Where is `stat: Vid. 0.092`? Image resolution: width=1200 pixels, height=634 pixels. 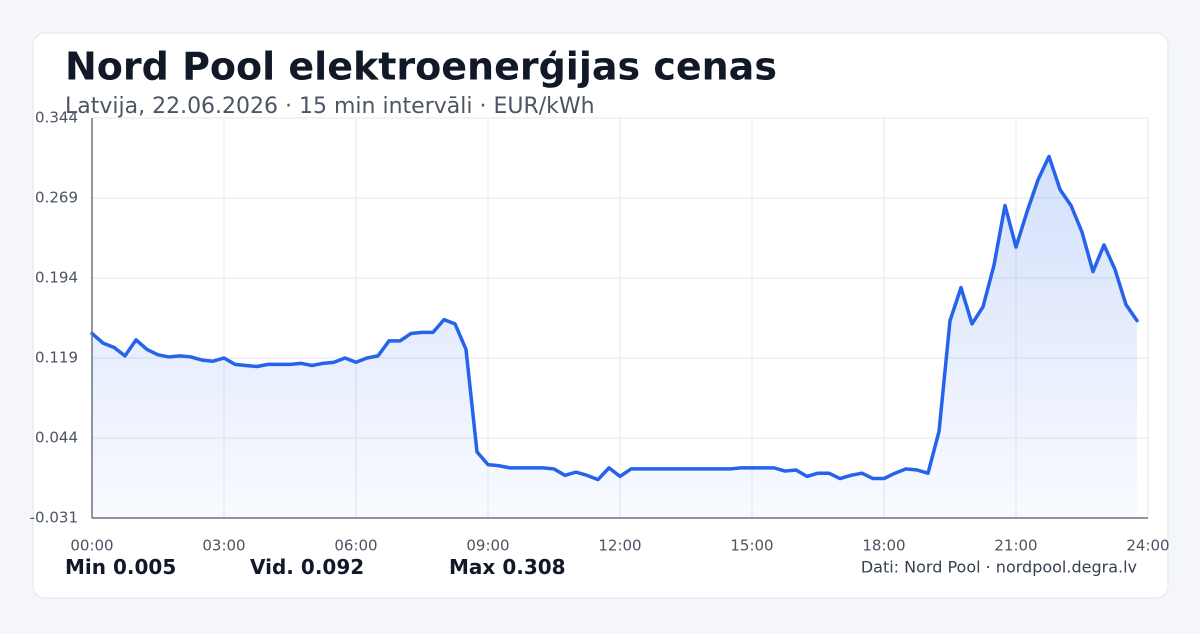 stat: Vid. 0.092 is located at coordinates (307, 567).